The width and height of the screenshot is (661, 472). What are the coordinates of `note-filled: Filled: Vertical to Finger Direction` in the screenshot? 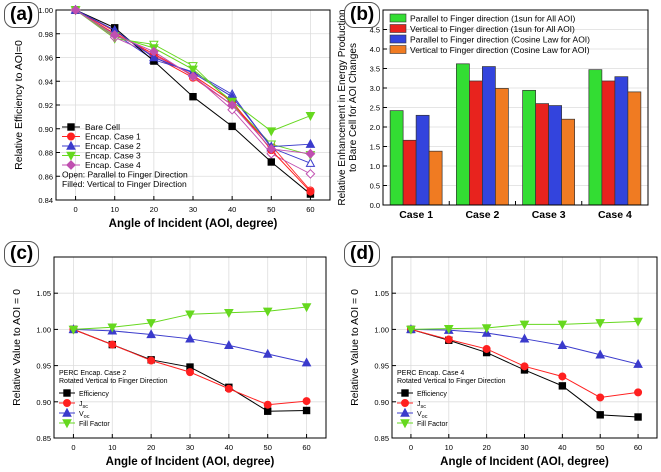 It's located at (124, 184).